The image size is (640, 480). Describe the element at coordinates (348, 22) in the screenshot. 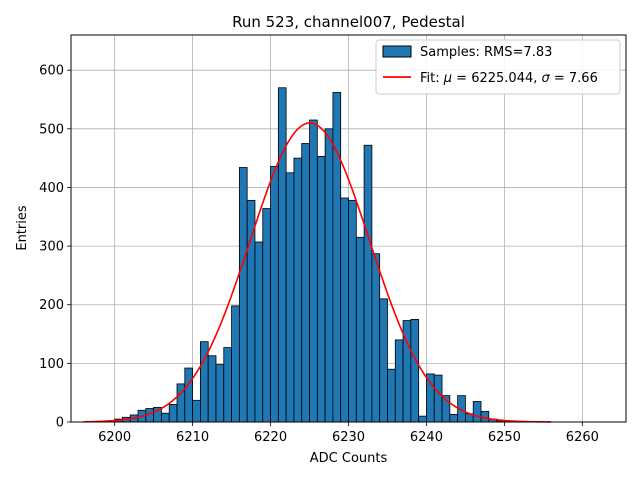

I see `chart-title: Run 523, channel007, Pedestal` at that location.